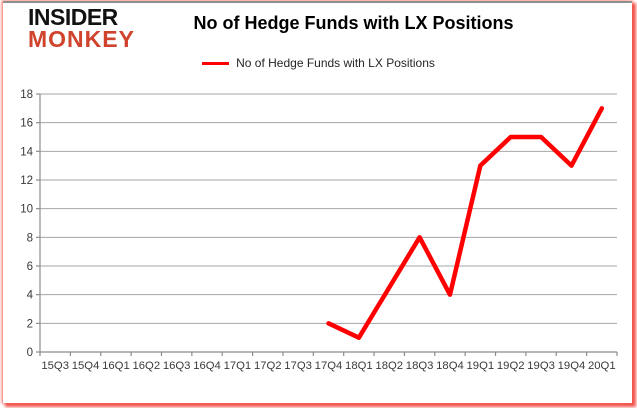 The width and height of the screenshot is (637, 408). Describe the element at coordinates (30, 324) in the screenshot. I see `y-tick-label: 2` at that location.